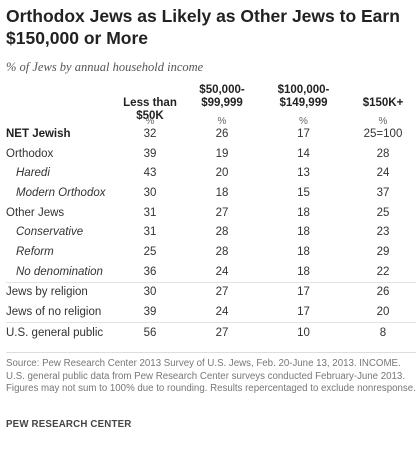 This screenshot has height=451, width=420. Describe the element at coordinates (150, 133) in the screenshot. I see `cell-value: 32` at that location.